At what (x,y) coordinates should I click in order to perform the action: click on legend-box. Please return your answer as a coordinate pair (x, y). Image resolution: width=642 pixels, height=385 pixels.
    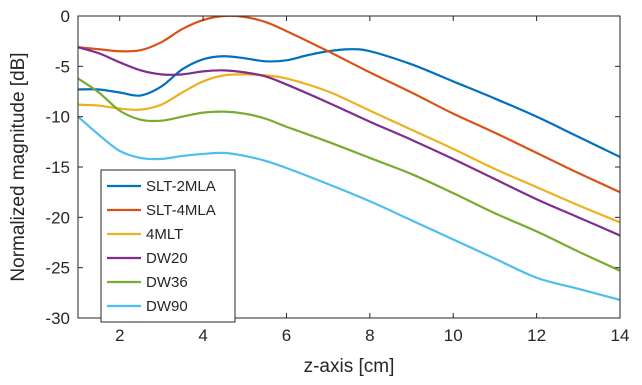
    Looking at the image, I should click on (168, 246).